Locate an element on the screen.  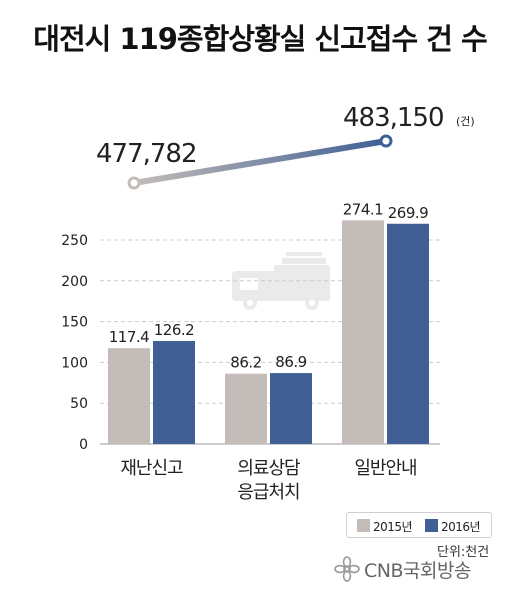
trend-value-label: 483,150 is located at coordinates (393, 118).